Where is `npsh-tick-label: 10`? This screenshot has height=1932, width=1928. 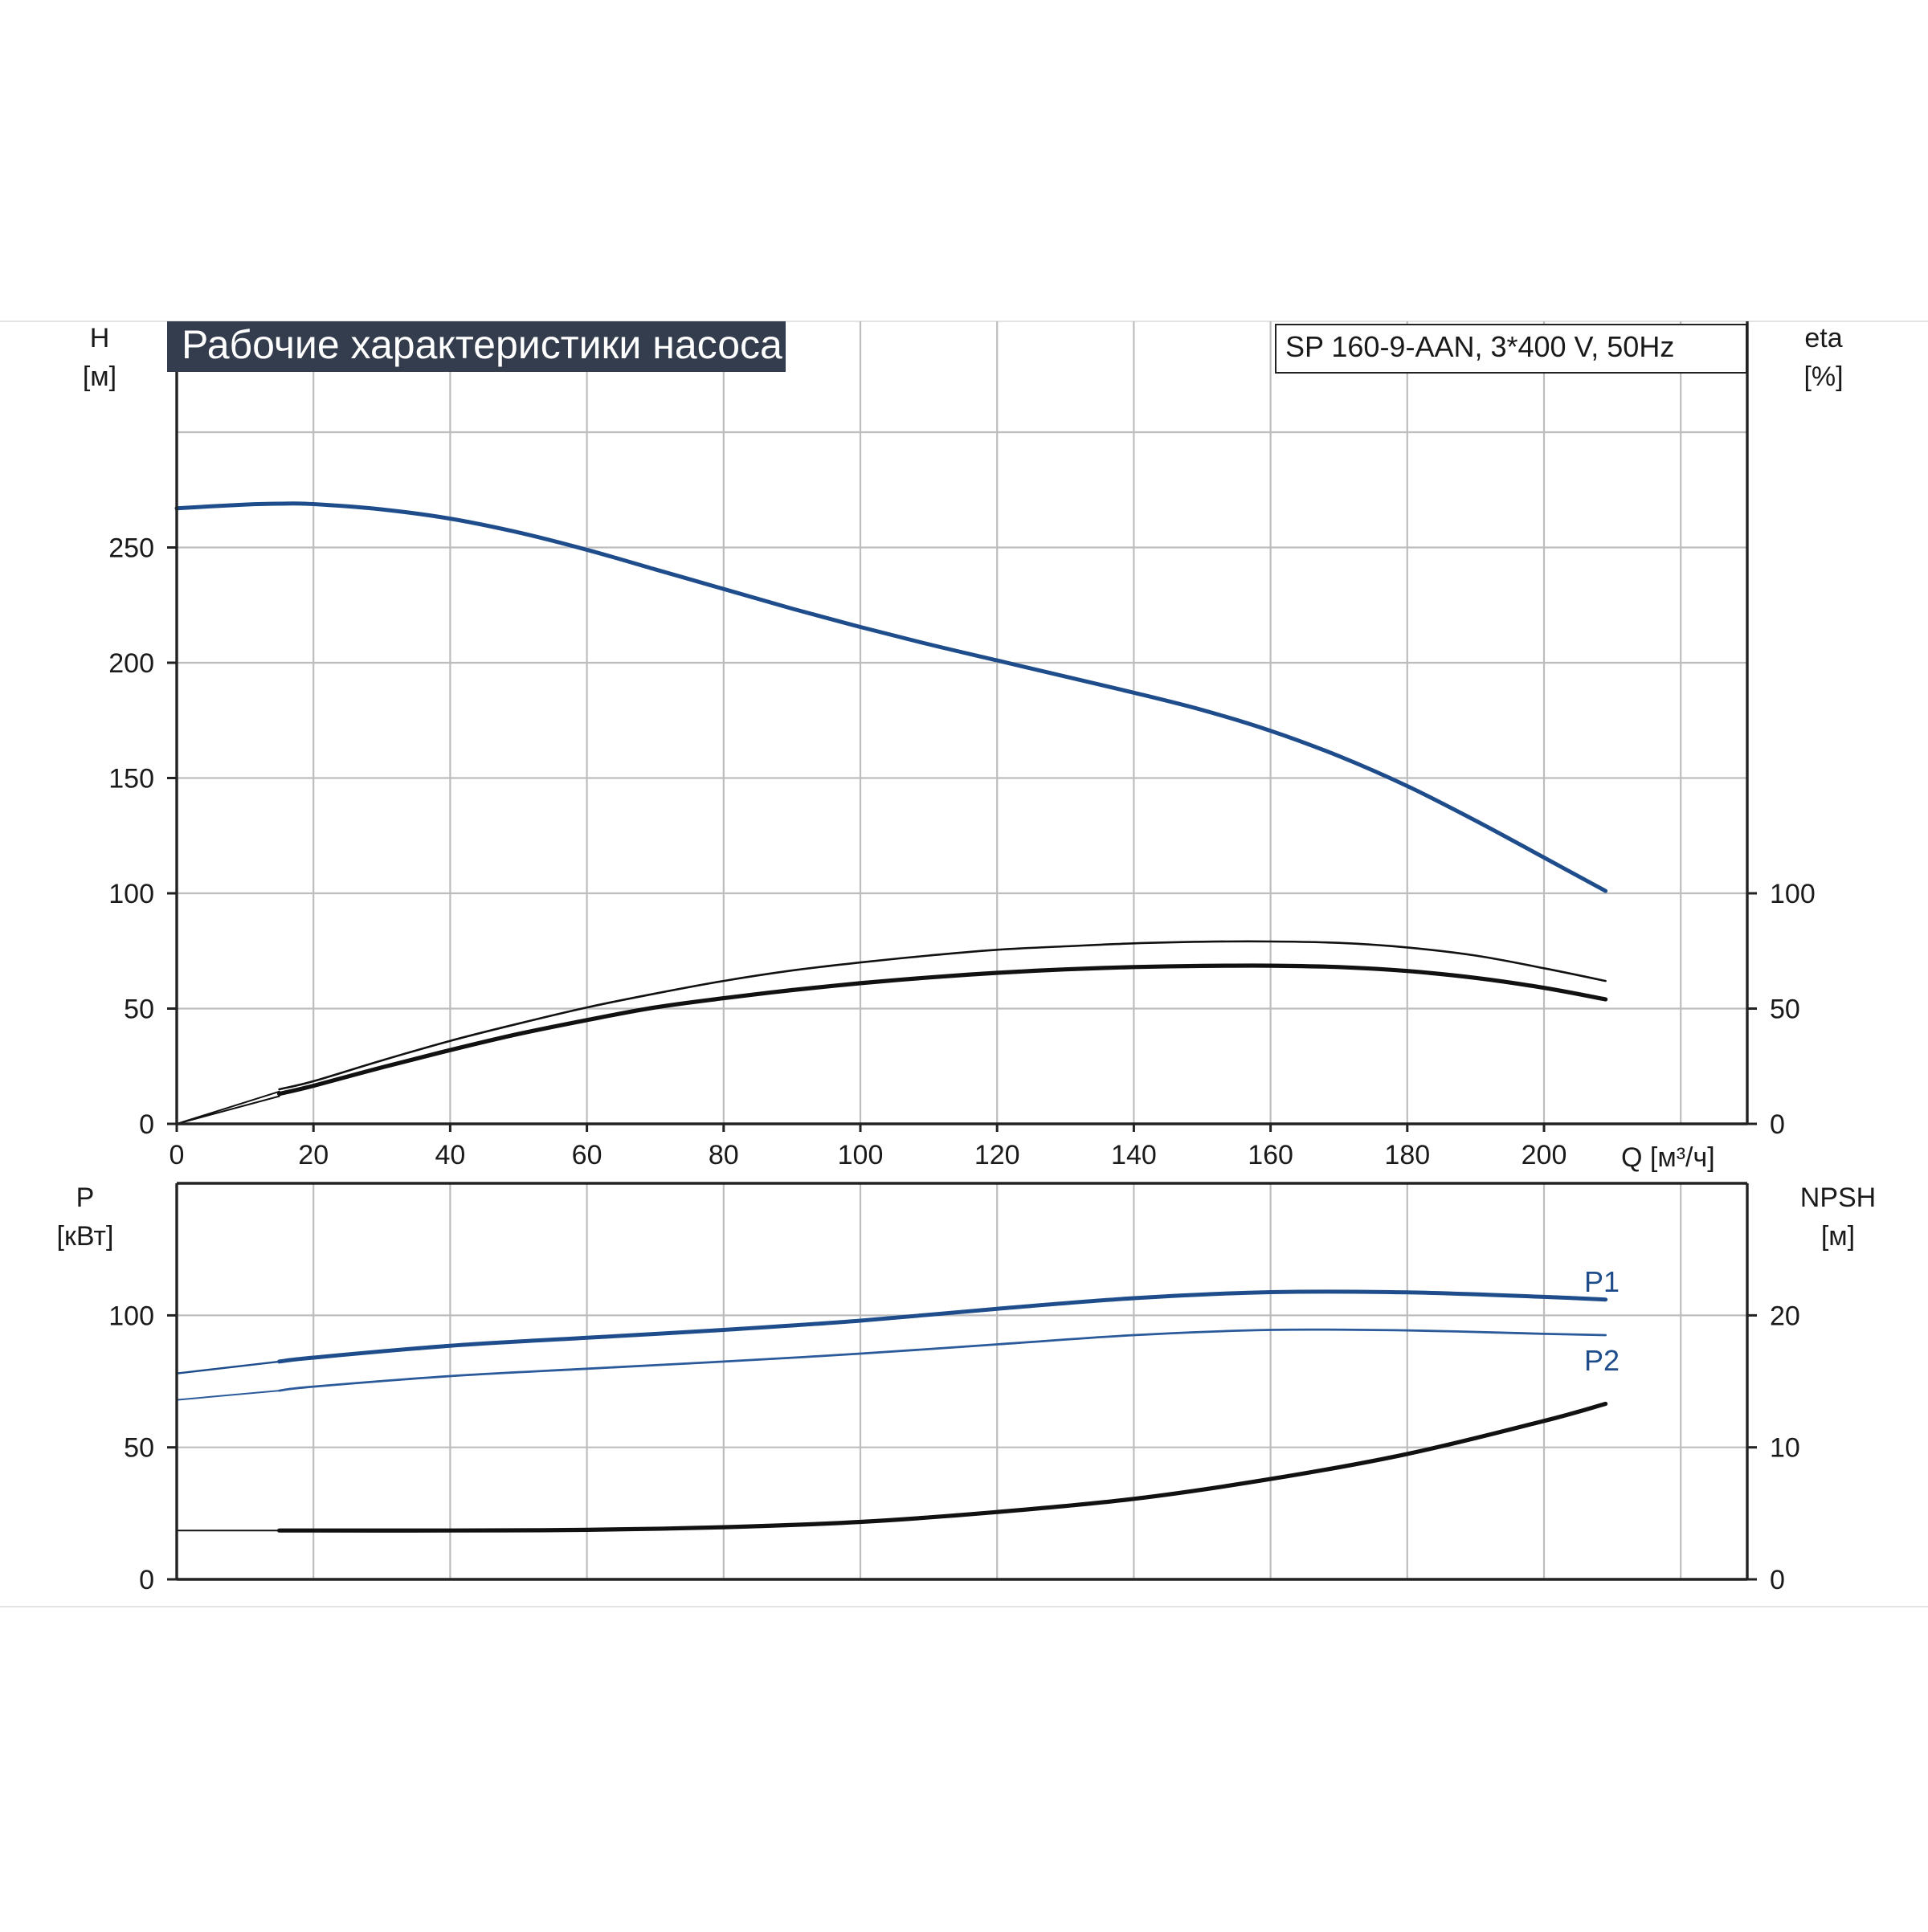
npsh-tick-label: 10 is located at coordinates (1785, 1448).